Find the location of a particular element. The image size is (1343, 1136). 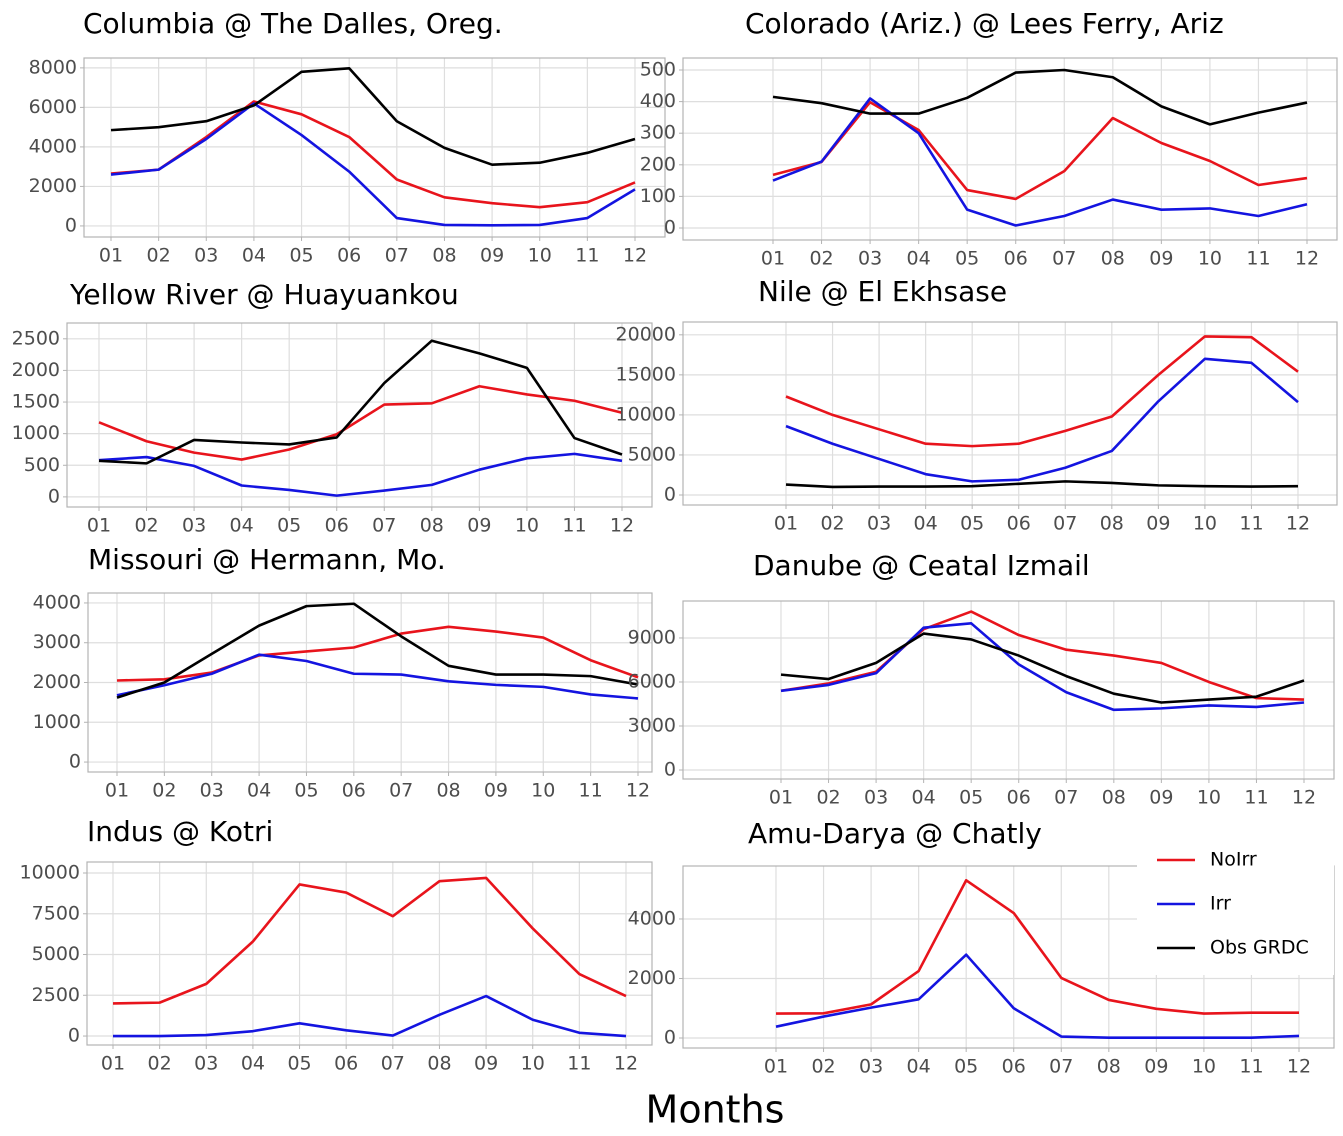

chart-title: Missouri @ Hermann, Mo. is located at coordinates (267, 559).